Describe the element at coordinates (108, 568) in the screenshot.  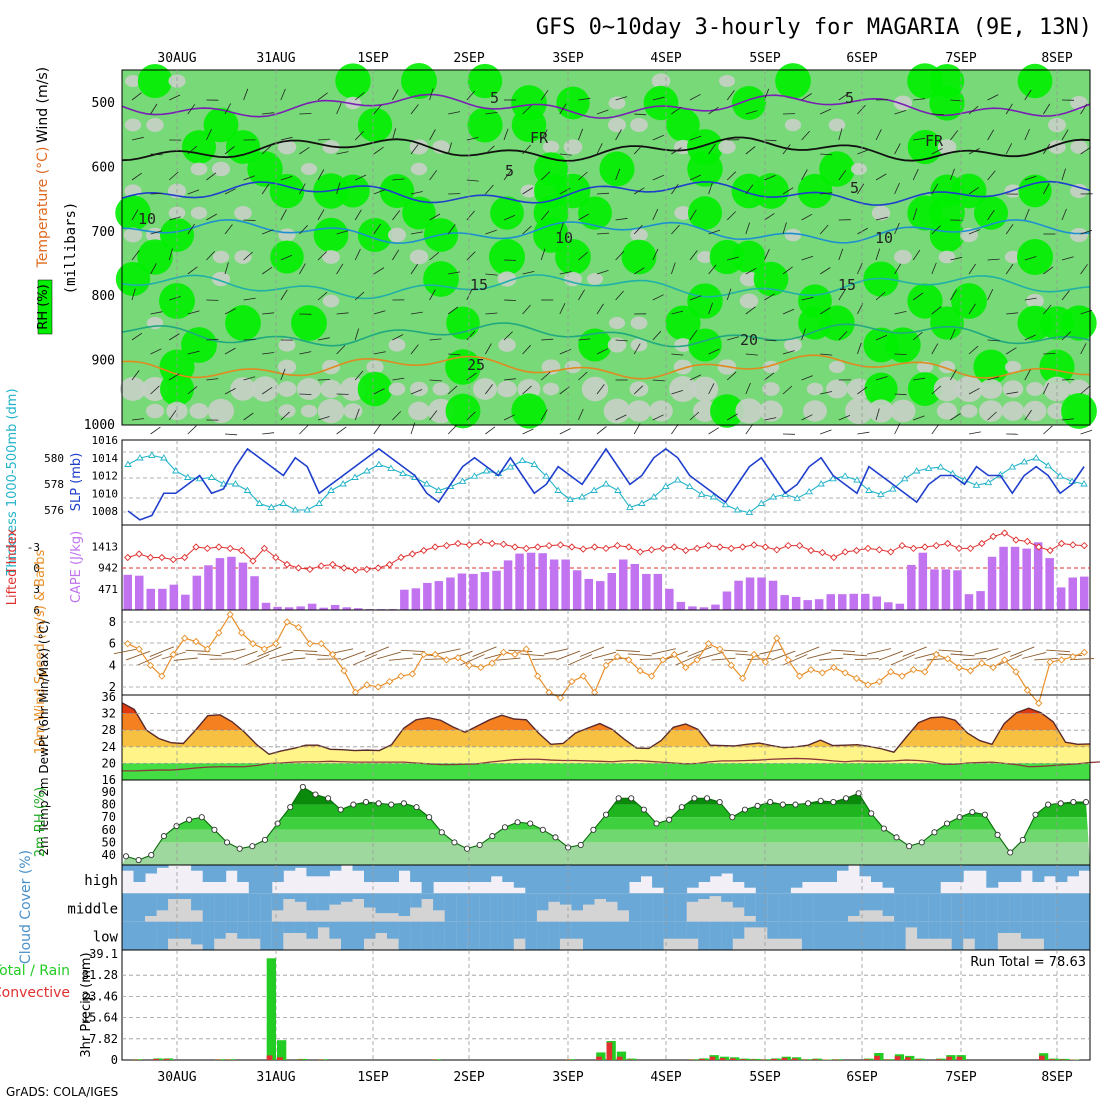
I see `cape-tick-label-1: 942` at that location.